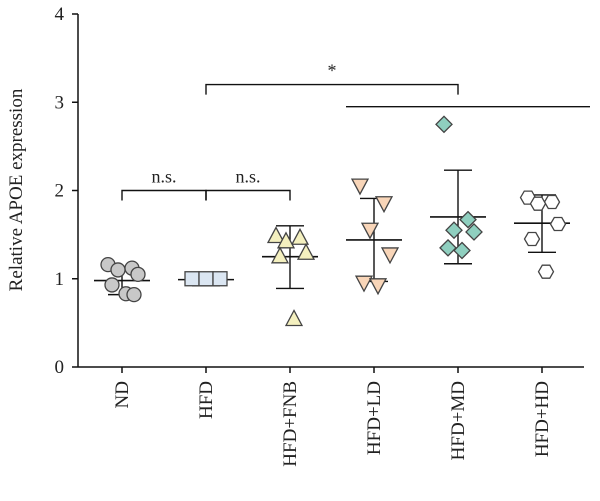 The width and height of the screenshot is (600, 501). What do you see at coordinates (458, 420) in the screenshot?
I see `x-category-label: HFD+MD` at bounding box center [458, 420].